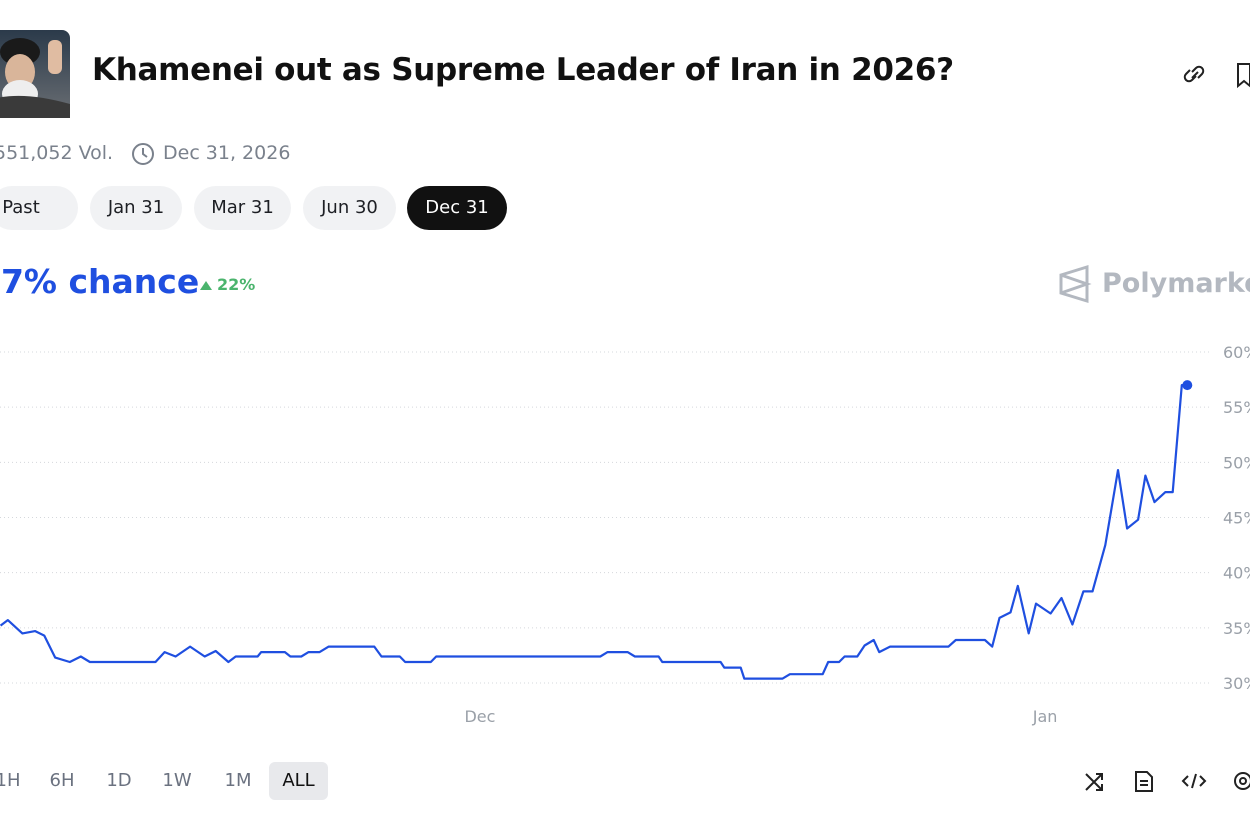  Describe the element at coordinates (1236, 573) in the screenshot. I see `y-tick-label: 40%` at that location.